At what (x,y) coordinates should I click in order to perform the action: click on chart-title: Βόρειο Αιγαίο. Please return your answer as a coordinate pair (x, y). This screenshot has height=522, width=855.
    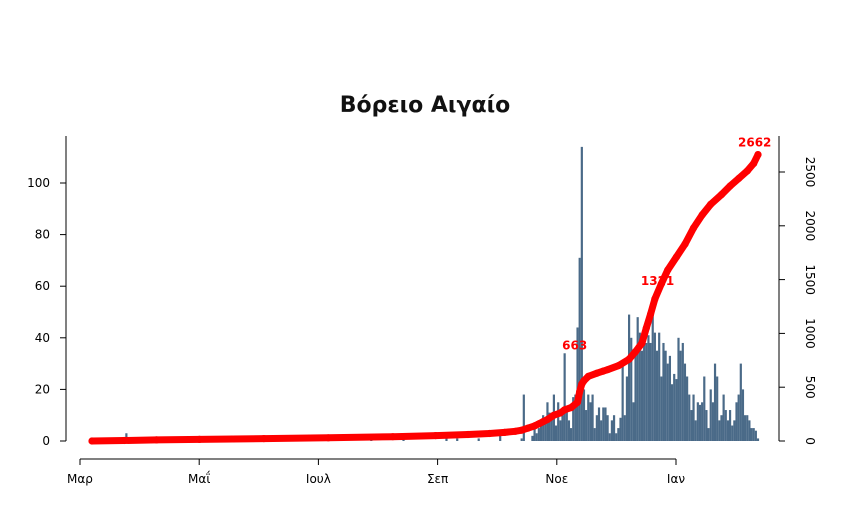
    Looking at the image, I should click on (425, 105).